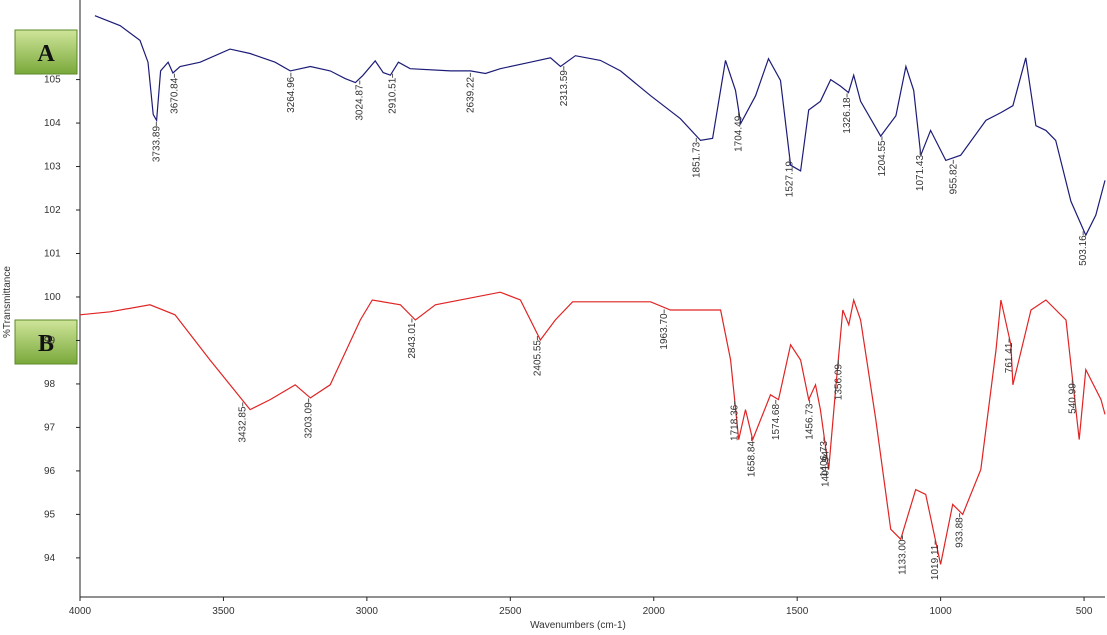 Image resolution: width=1107 pixels, height=635 pixels. I want to click on peak-label: 1574.68, so click(776, 422).